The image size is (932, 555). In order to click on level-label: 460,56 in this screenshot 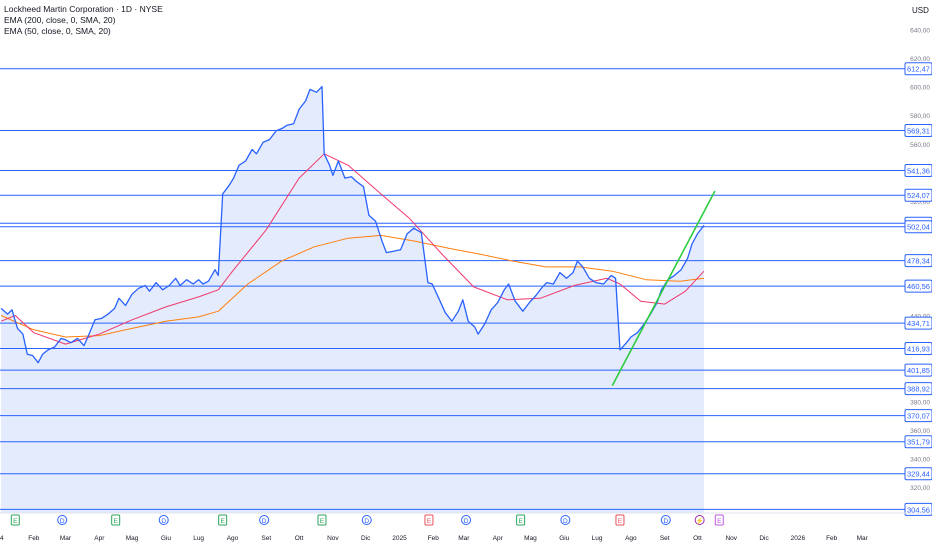, I will do `click(918, 286)`.